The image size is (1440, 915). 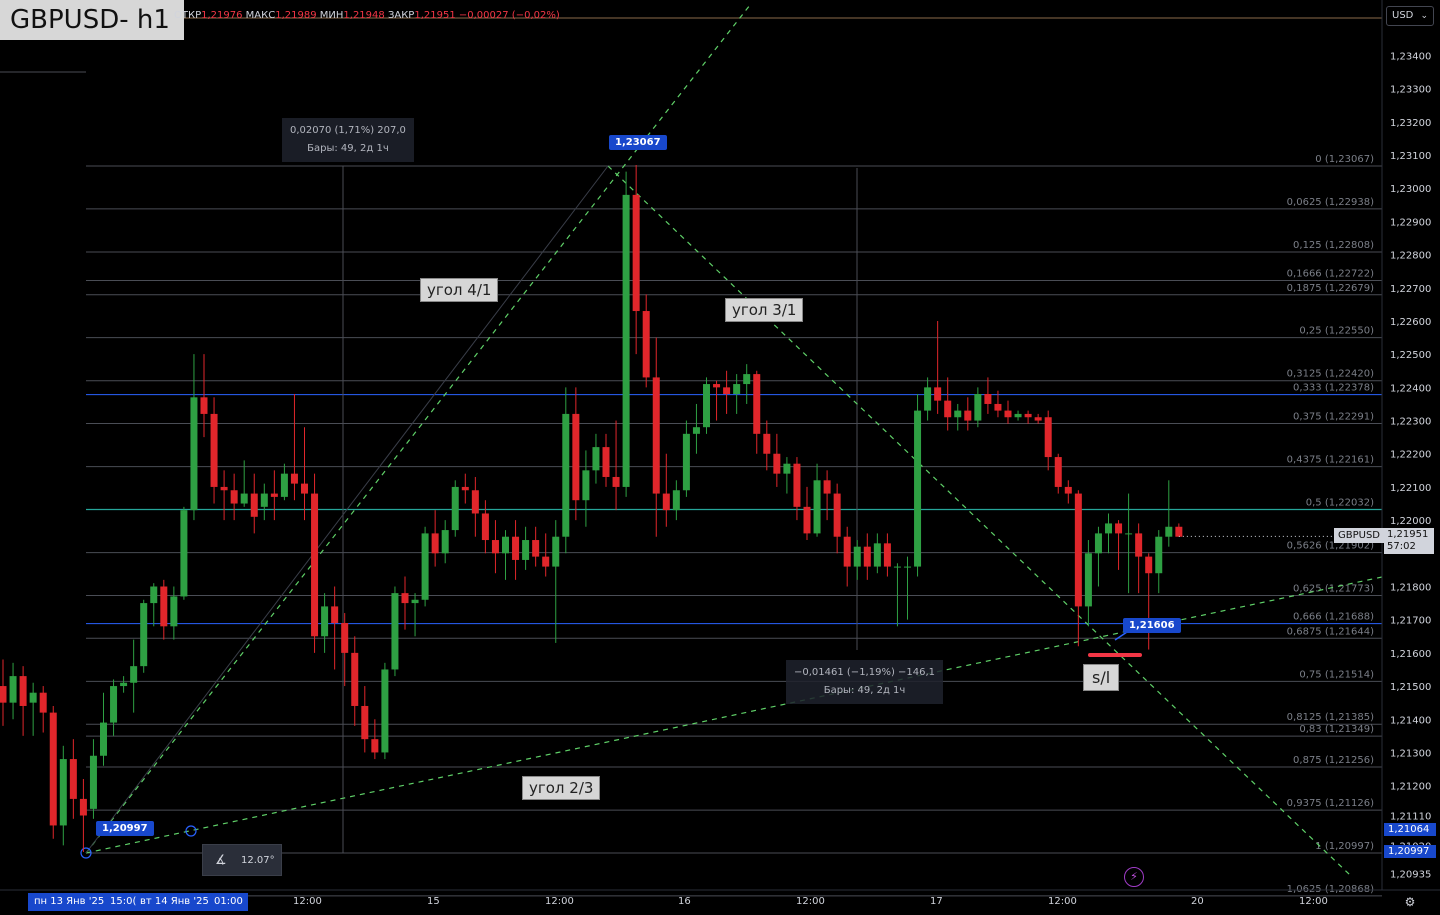 I want to click on measure-box-down: −0,01461 (−1,19%) −146,1 Бары: 49, 2д 1ч, so click(x=865, y=682).